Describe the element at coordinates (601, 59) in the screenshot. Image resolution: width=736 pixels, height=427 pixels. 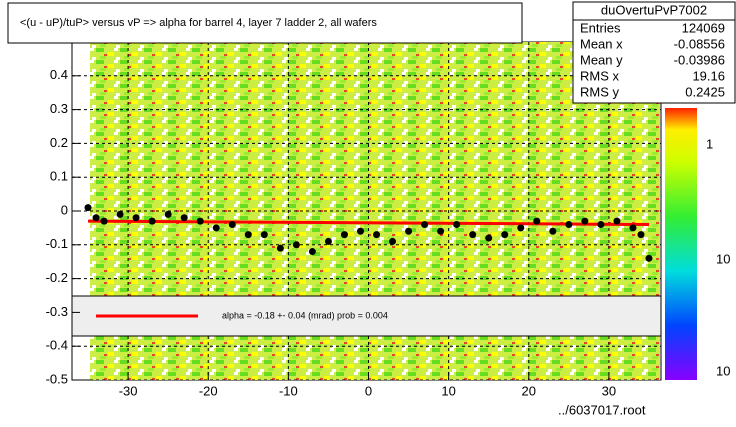
I see `stats-label: Mean y` at that location.